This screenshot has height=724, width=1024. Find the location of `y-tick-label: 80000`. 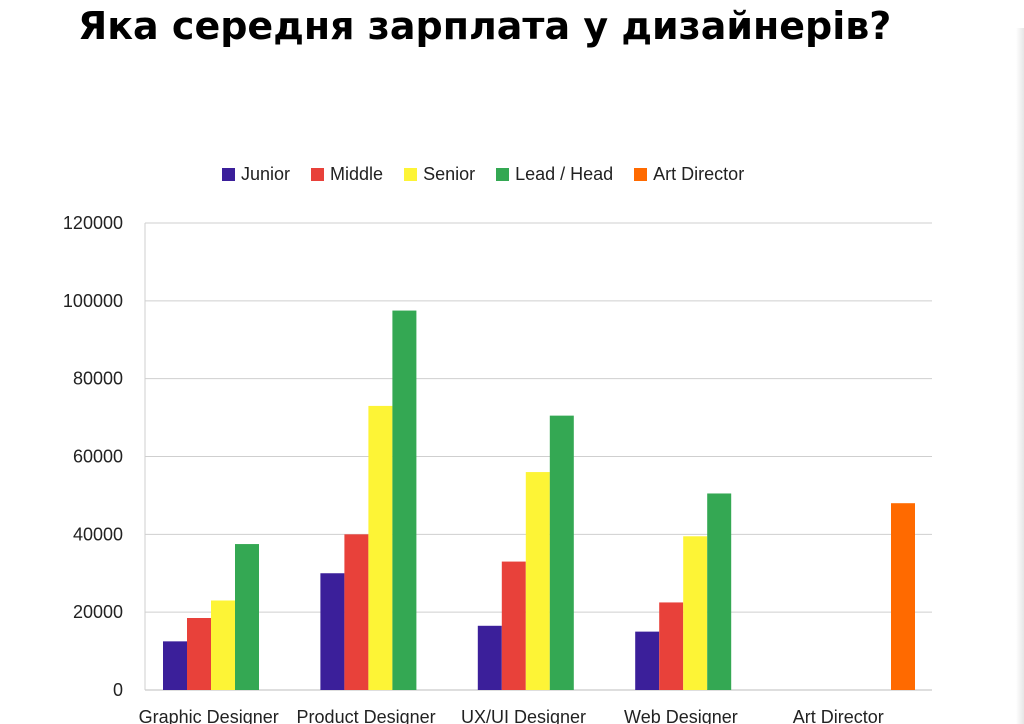

y-tick-label: 80000 is located at coordinates (98, 379).